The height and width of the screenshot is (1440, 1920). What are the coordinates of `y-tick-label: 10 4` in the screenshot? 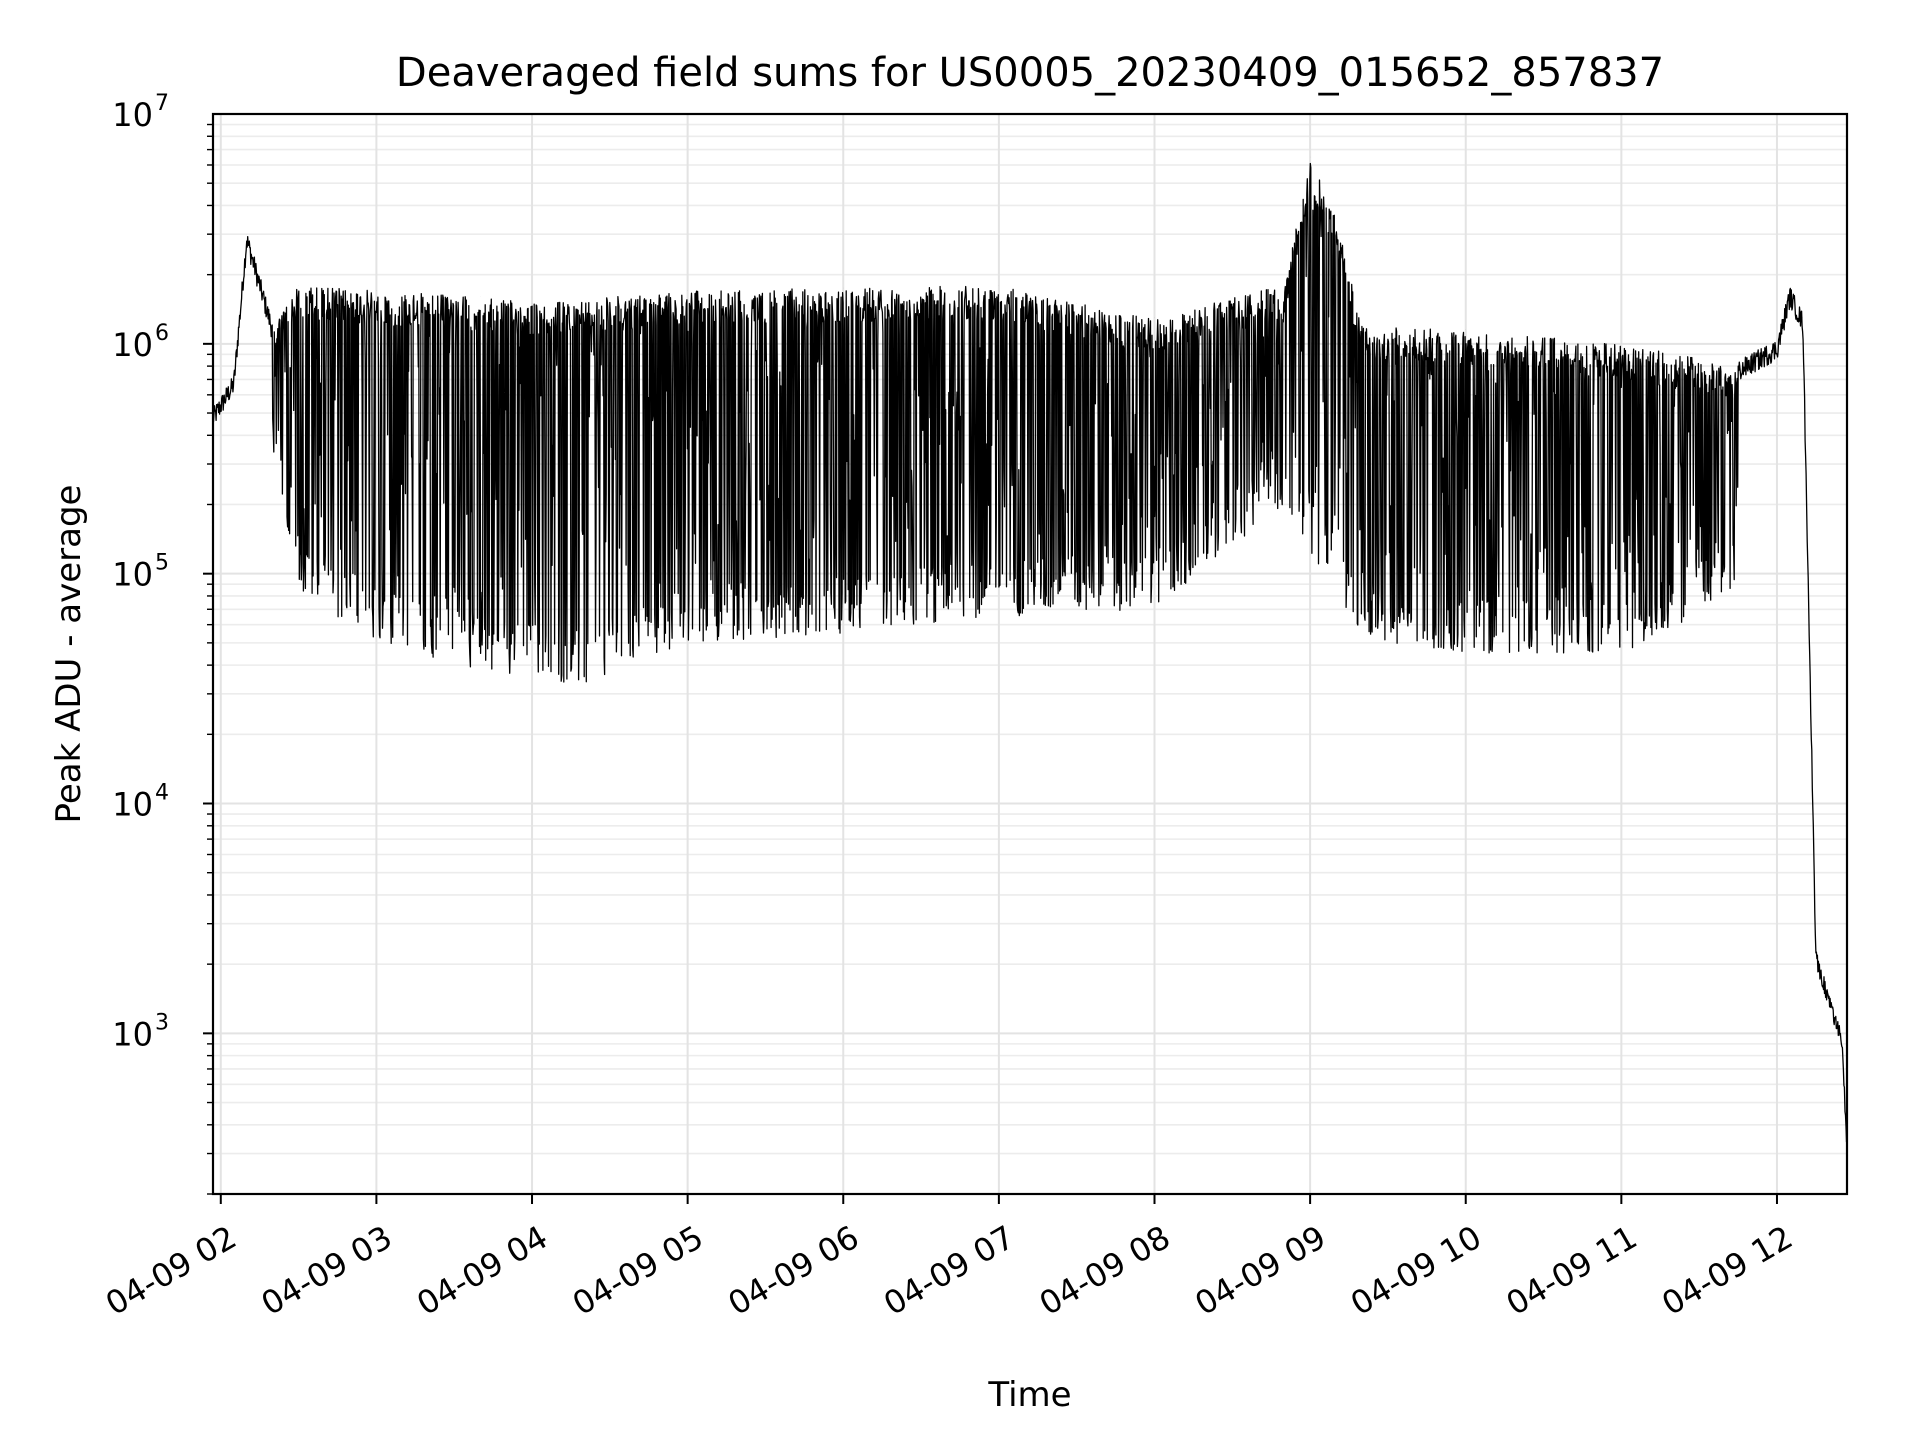 It's located at (140, 802).